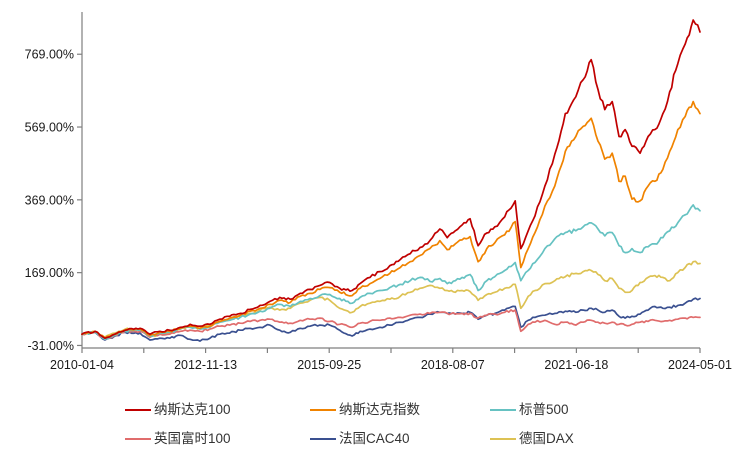 The height and width of the screenshot is (459, 752). What do you see at coordinates (700, 365) in the screenshot?
I see `x-tick-label: 2024-05-01` at bounding box center [700, 365].